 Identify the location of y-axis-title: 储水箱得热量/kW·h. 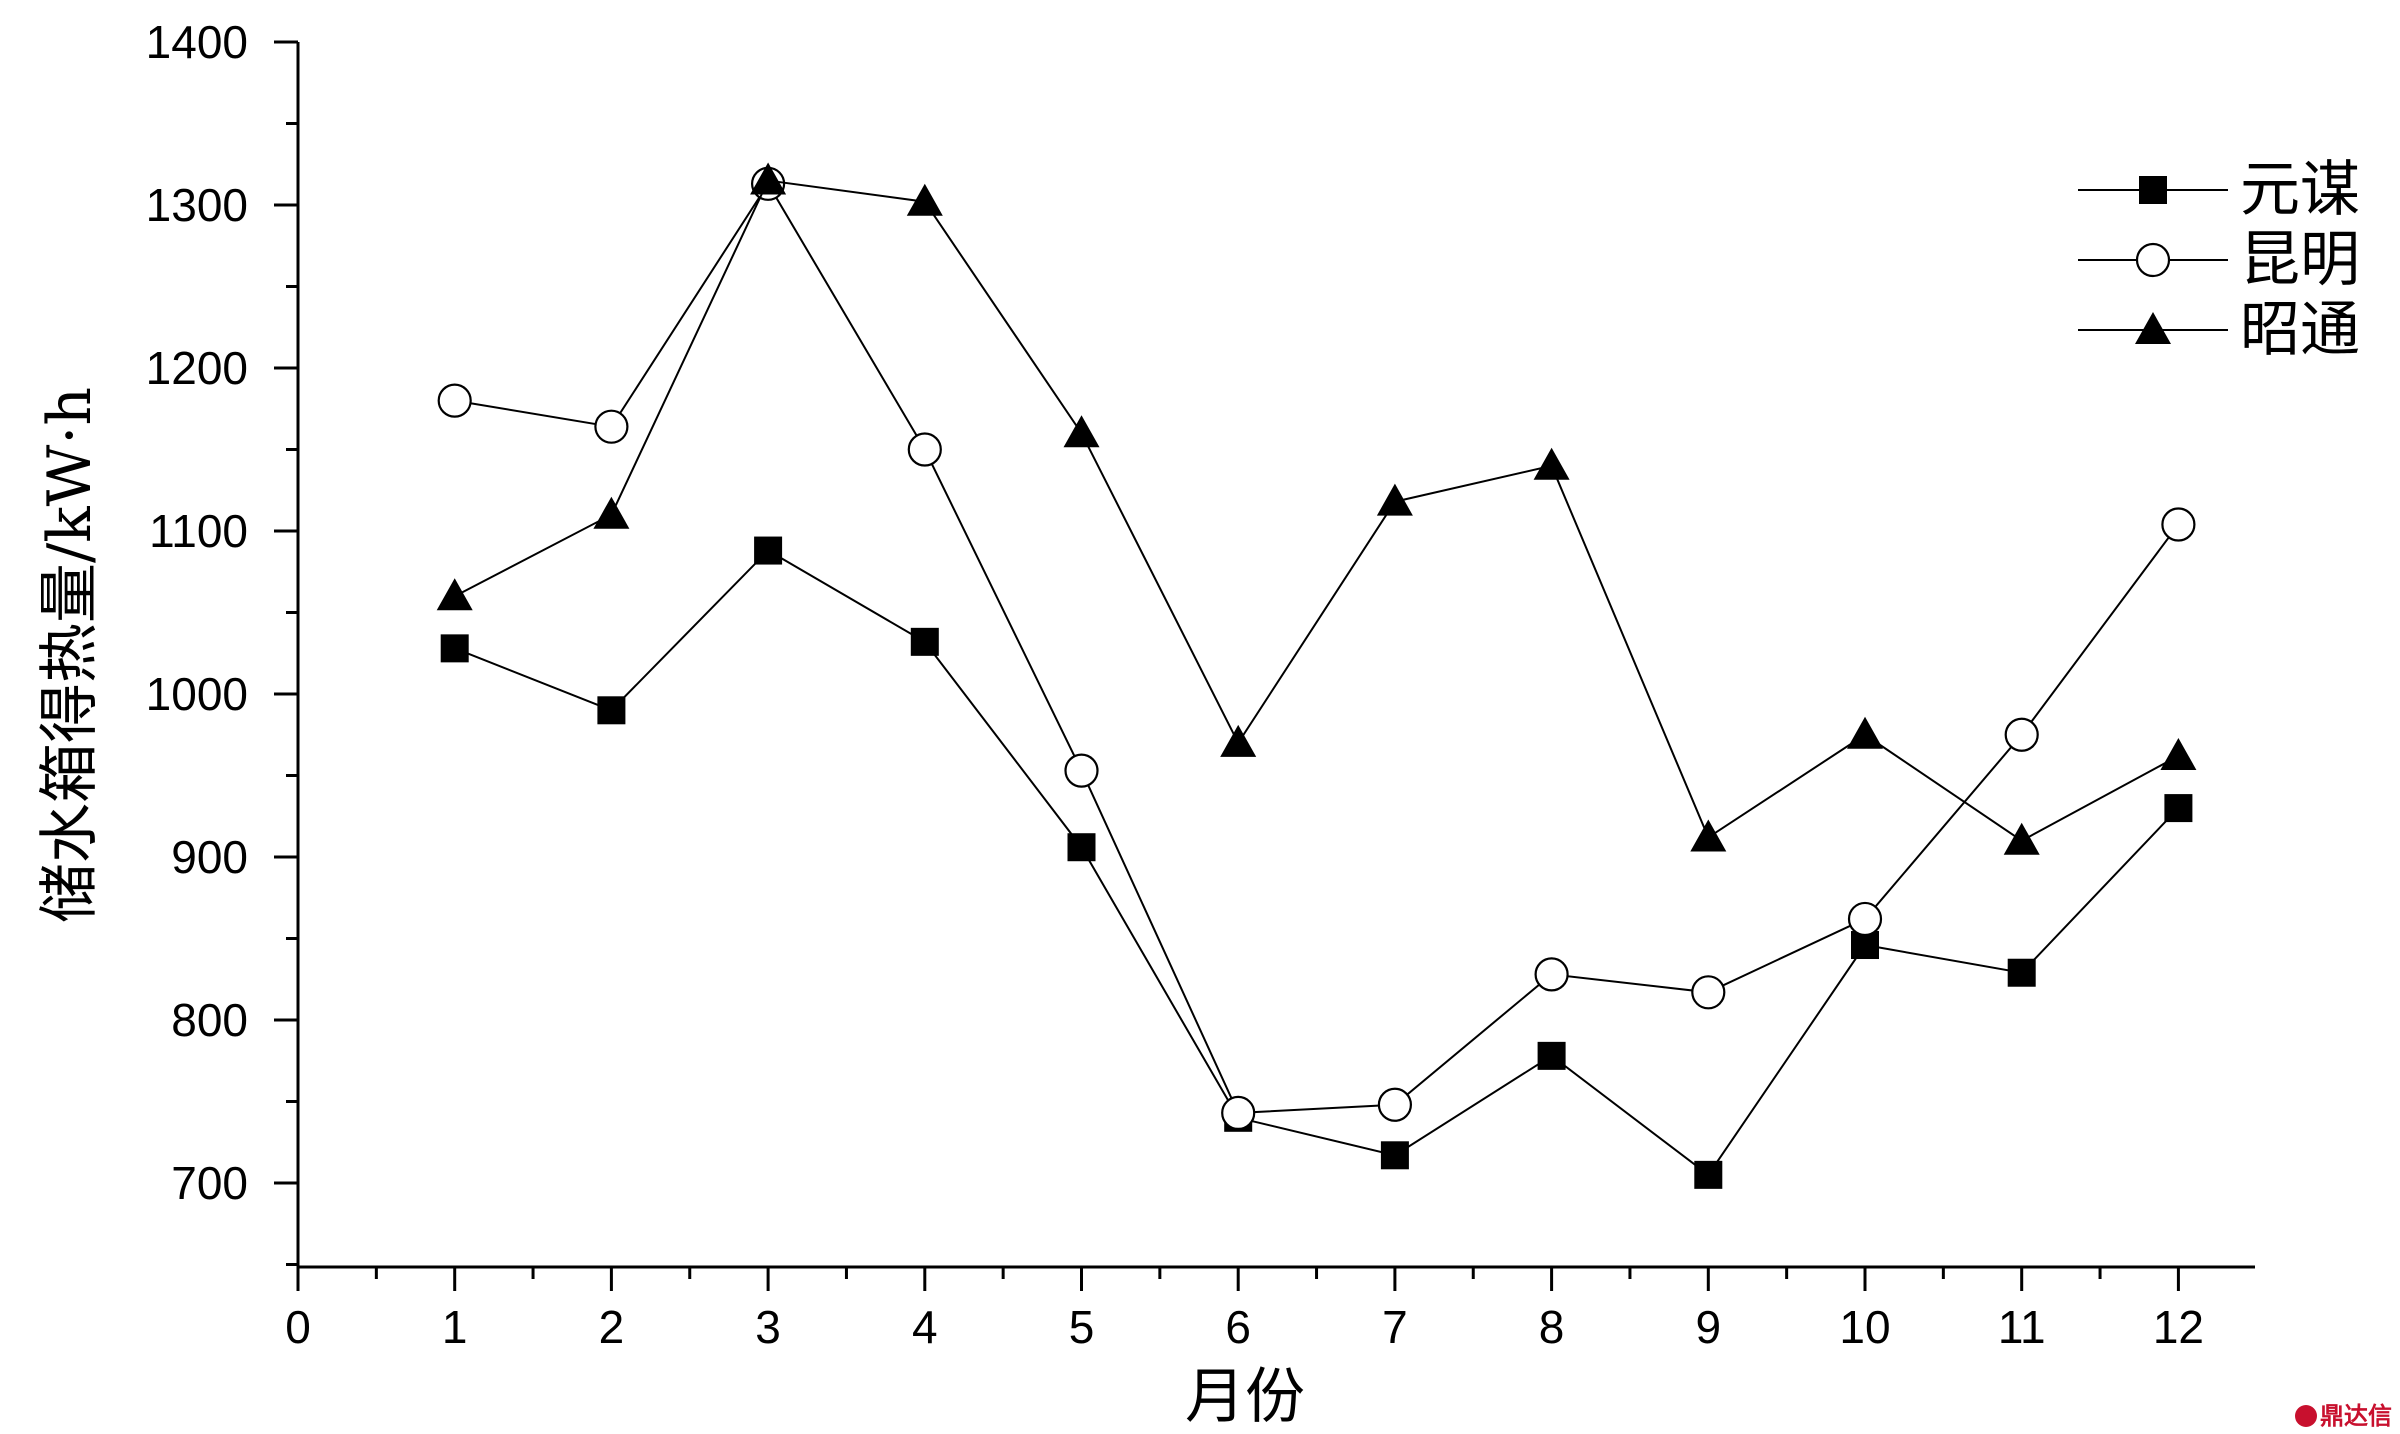
(70, 655).